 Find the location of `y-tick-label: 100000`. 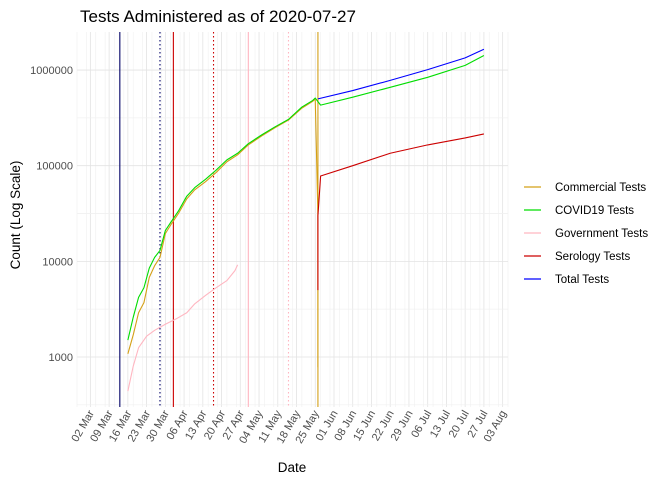

y-tick-label: 100000 is located at coordinates (54, 167).